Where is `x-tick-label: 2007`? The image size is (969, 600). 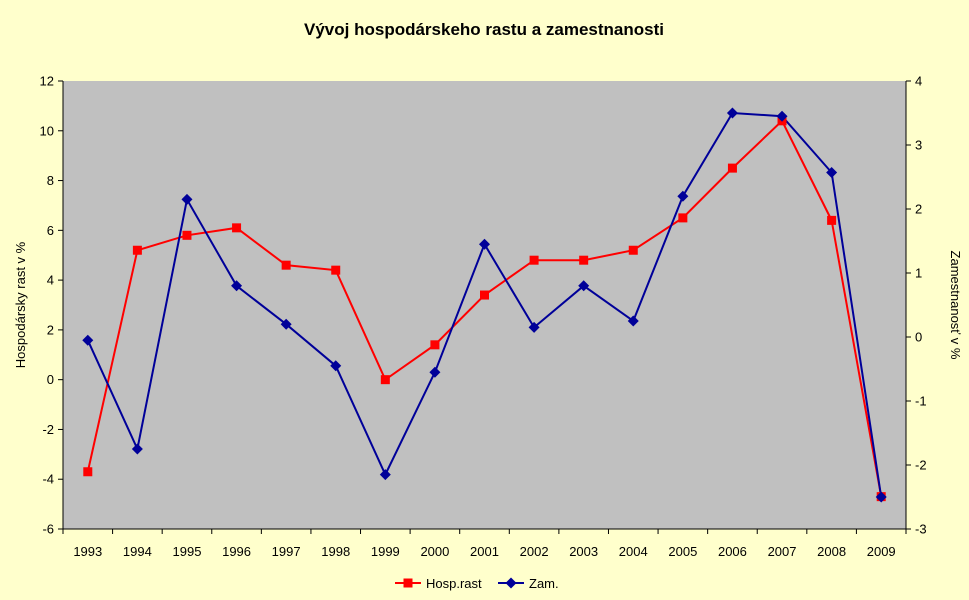 x-tick-label: 2007 is located at coordinates (782, 551).